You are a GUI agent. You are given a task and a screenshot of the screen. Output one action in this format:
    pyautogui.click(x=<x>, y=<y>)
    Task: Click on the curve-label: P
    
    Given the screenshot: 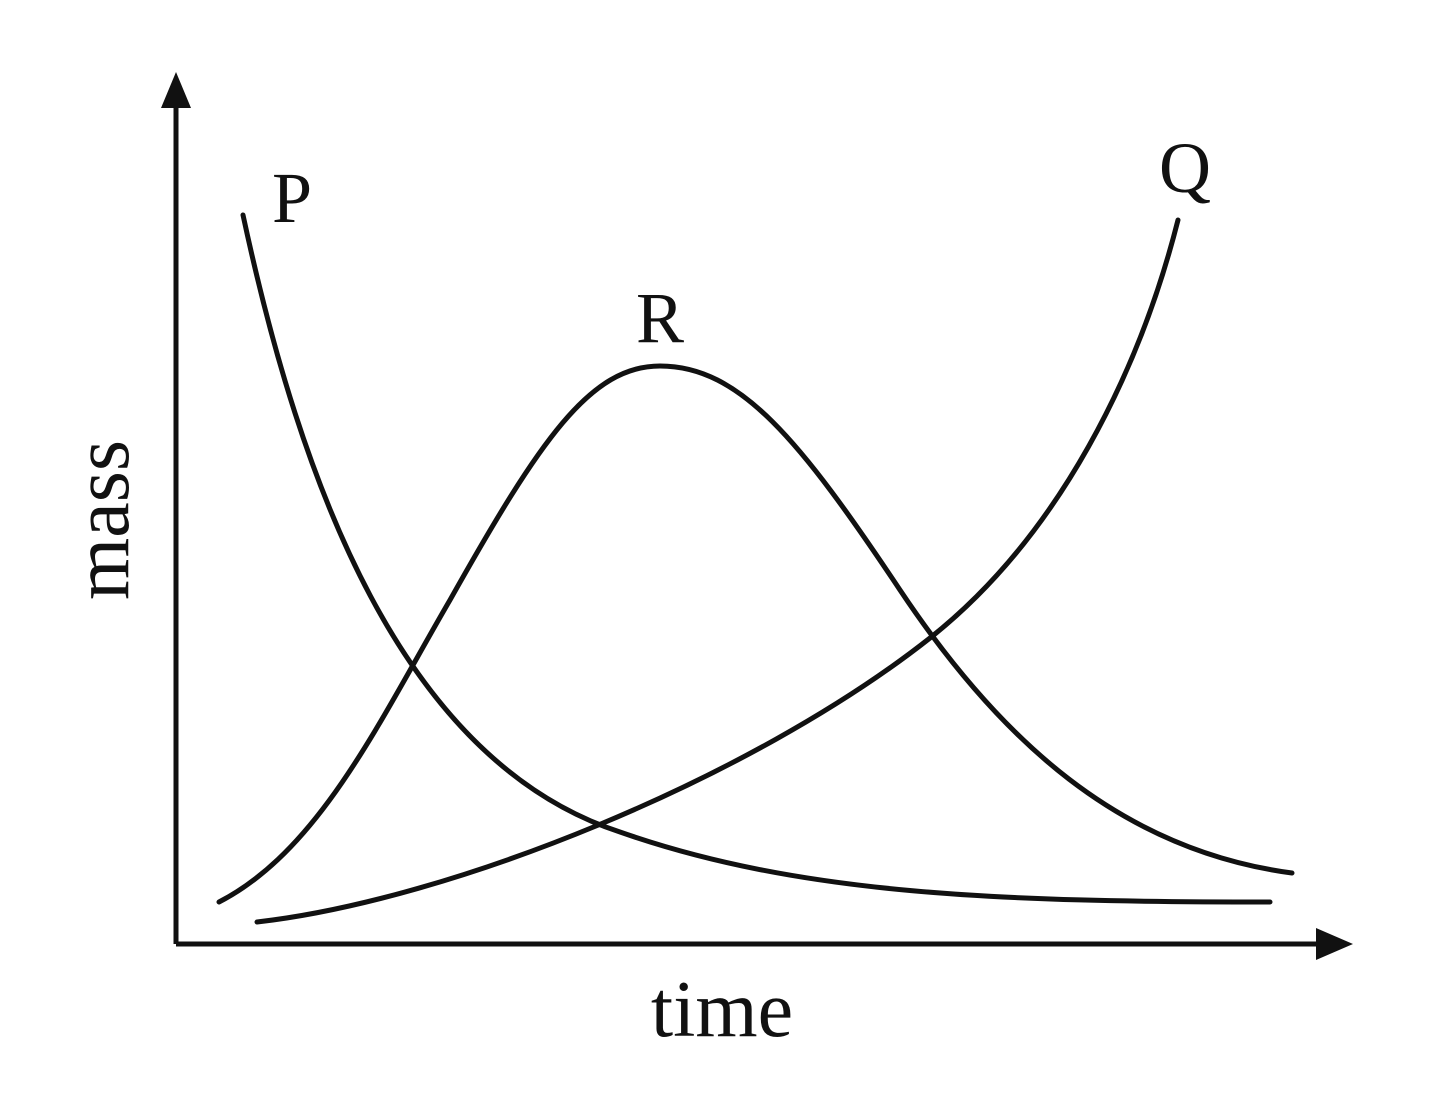 What is the action you would take?
    pyautogui.click(x=292, y=198)
    